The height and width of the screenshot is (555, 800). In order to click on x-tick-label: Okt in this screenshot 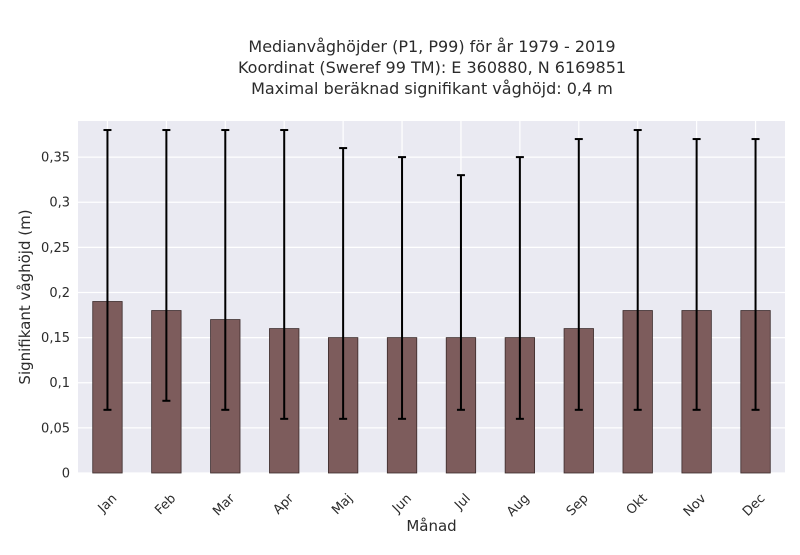, I will do `click(637, 504)`.